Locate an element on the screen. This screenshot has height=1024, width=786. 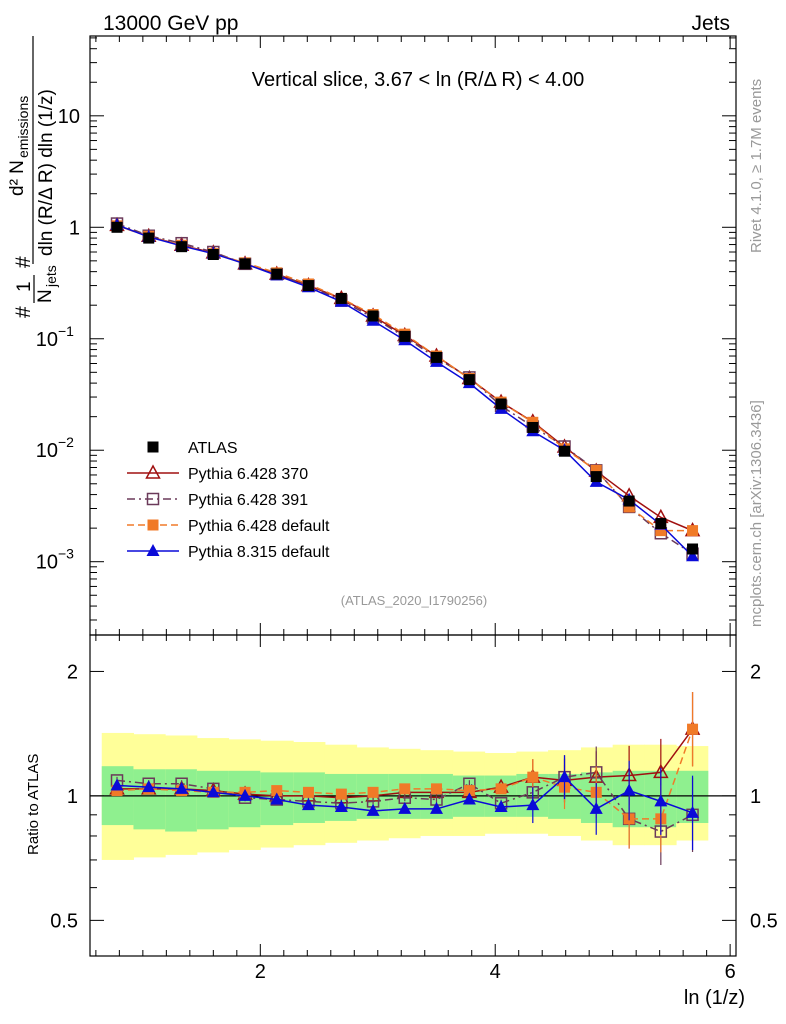
main-y-tick-label: 1 is located at coordinates (74, 228).